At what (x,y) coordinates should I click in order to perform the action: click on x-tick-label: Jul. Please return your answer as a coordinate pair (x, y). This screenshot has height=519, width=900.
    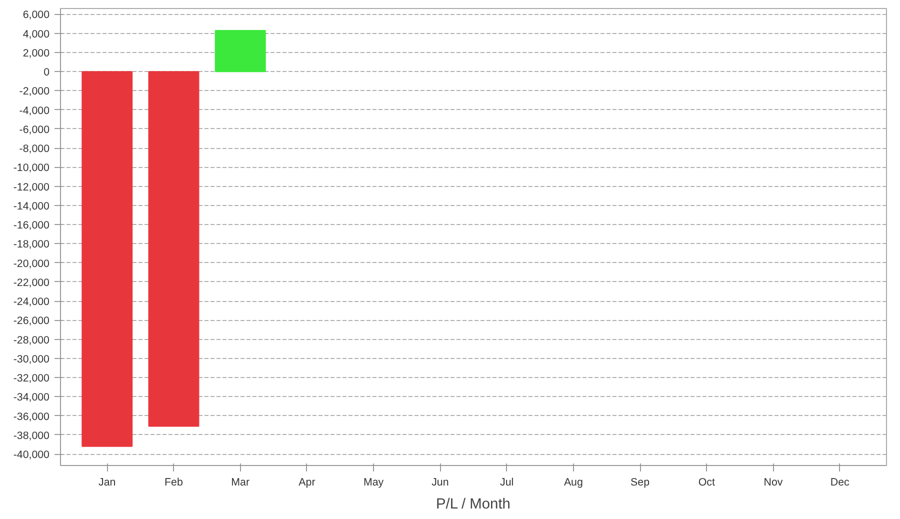
    Looking at the image, I should click on (507, 482).